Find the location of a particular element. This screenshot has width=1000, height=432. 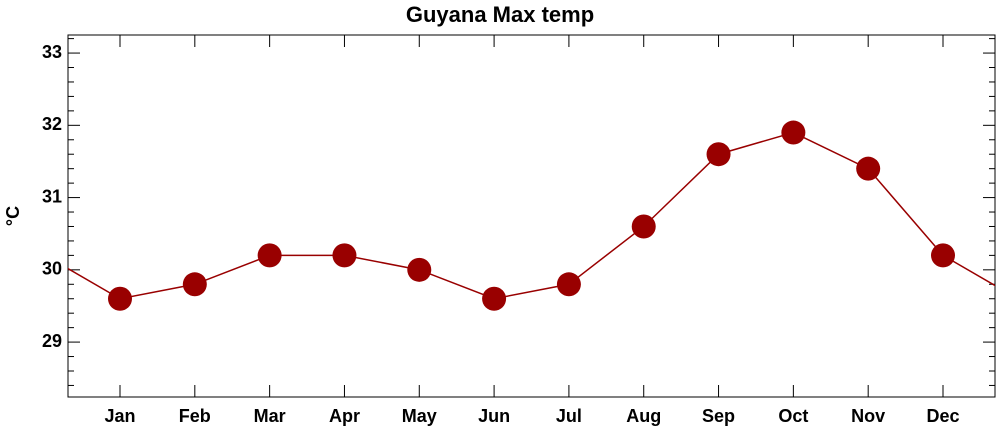

x-tick-label: Aug is located at coordinates (643, 416).